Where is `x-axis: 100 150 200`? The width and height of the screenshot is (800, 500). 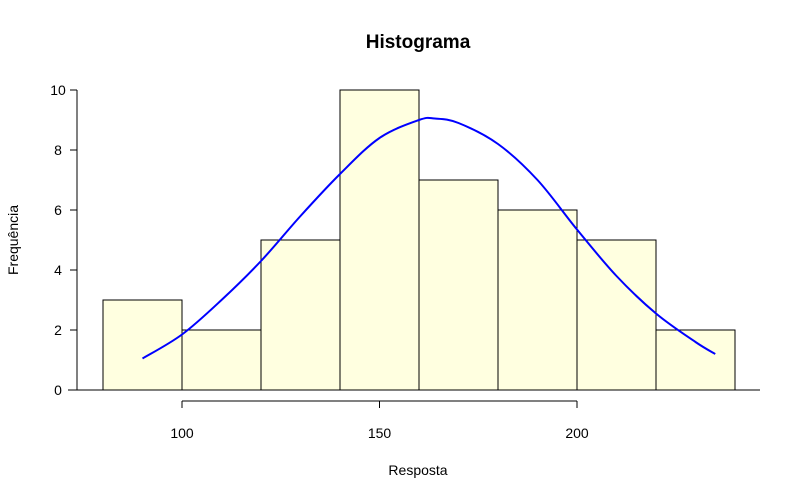 x-axis: 100 150 200 is located at coordinates (379, 420).